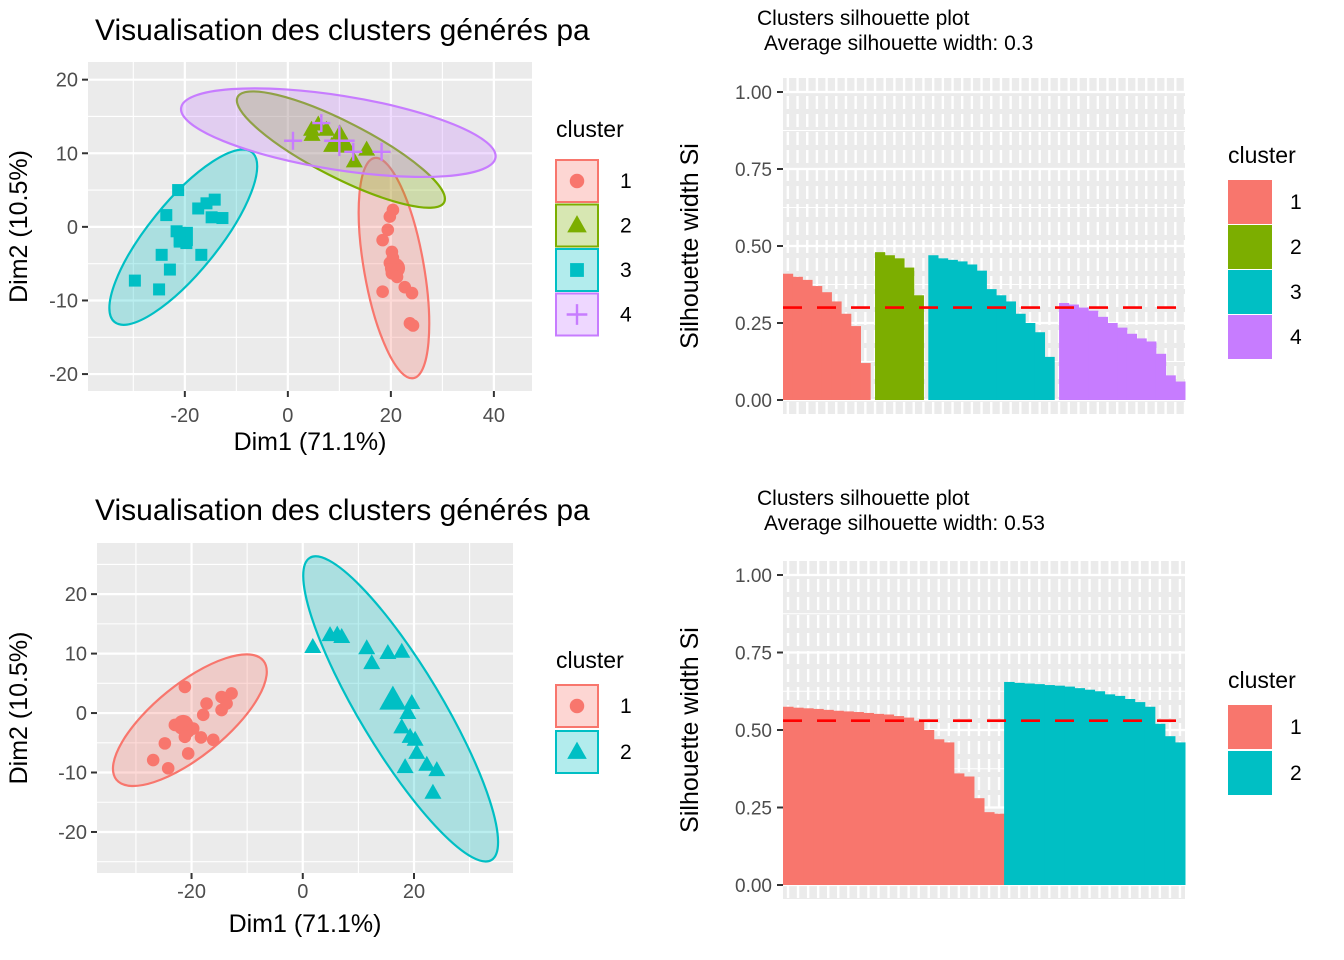 Image resolution: width=1344 pixels, height=960 pixels. What do you see at coordinates (72, 228) in the screenshot?
I see `y-tick-label: 0` at bounding box center [72, 228].